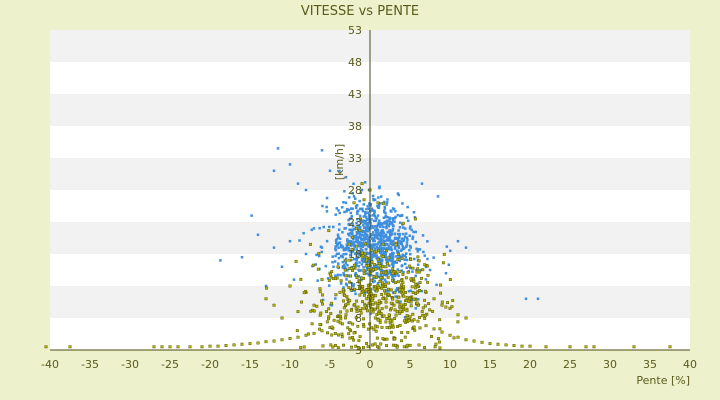  What do you see at coordinates (610, 364) in the screenshot?
I see `x-tick-label: 30` at bounding box center [610, 364].